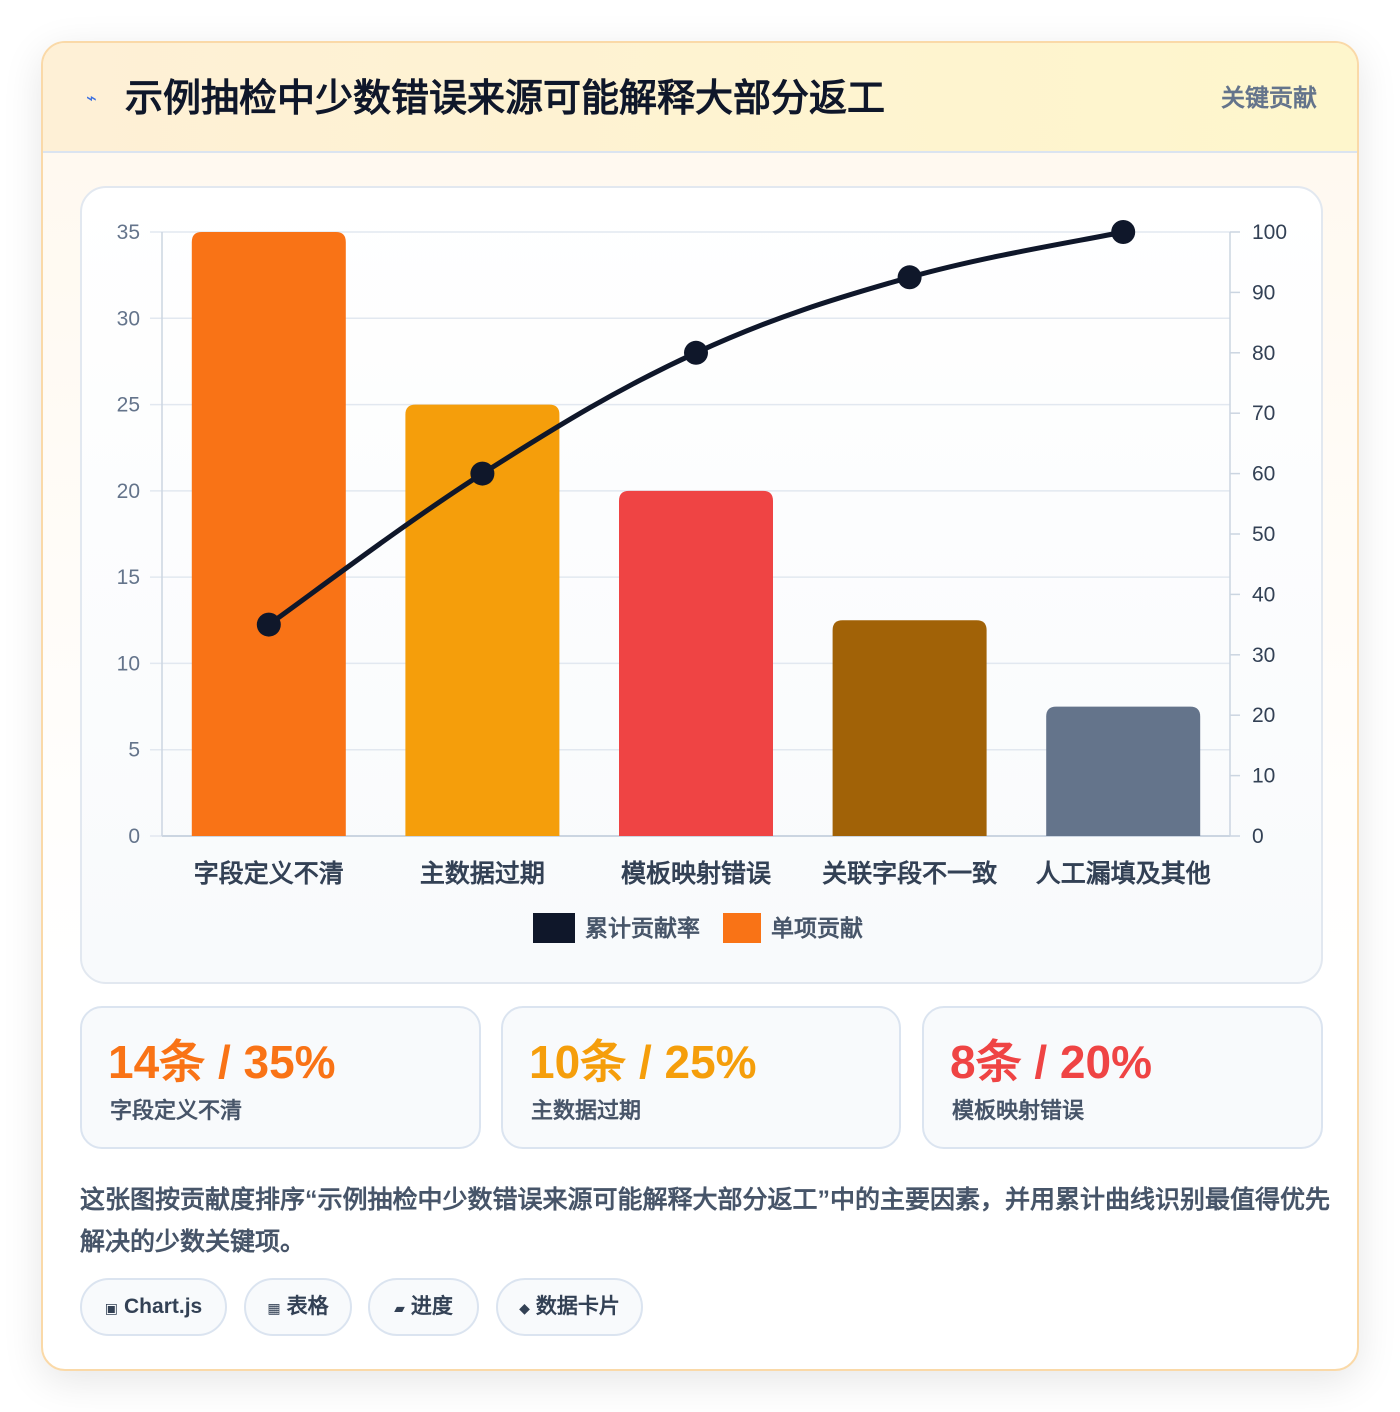 This screenshot has width=1400, height=1412. Describe the element at coordinates (643, 1062) in the screenshot. I see `stat-value: 10条 / 25%` at that location.